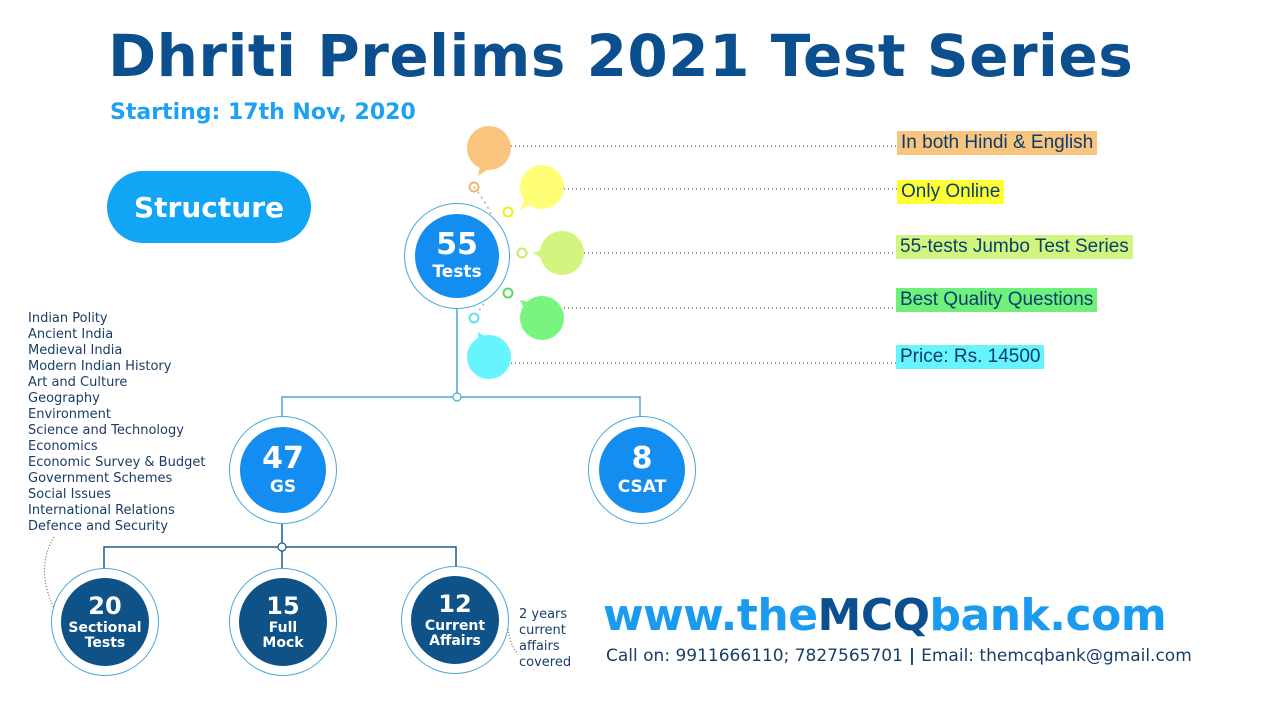  I want to click on subject-item: Indian Polity, so click(68, 318).